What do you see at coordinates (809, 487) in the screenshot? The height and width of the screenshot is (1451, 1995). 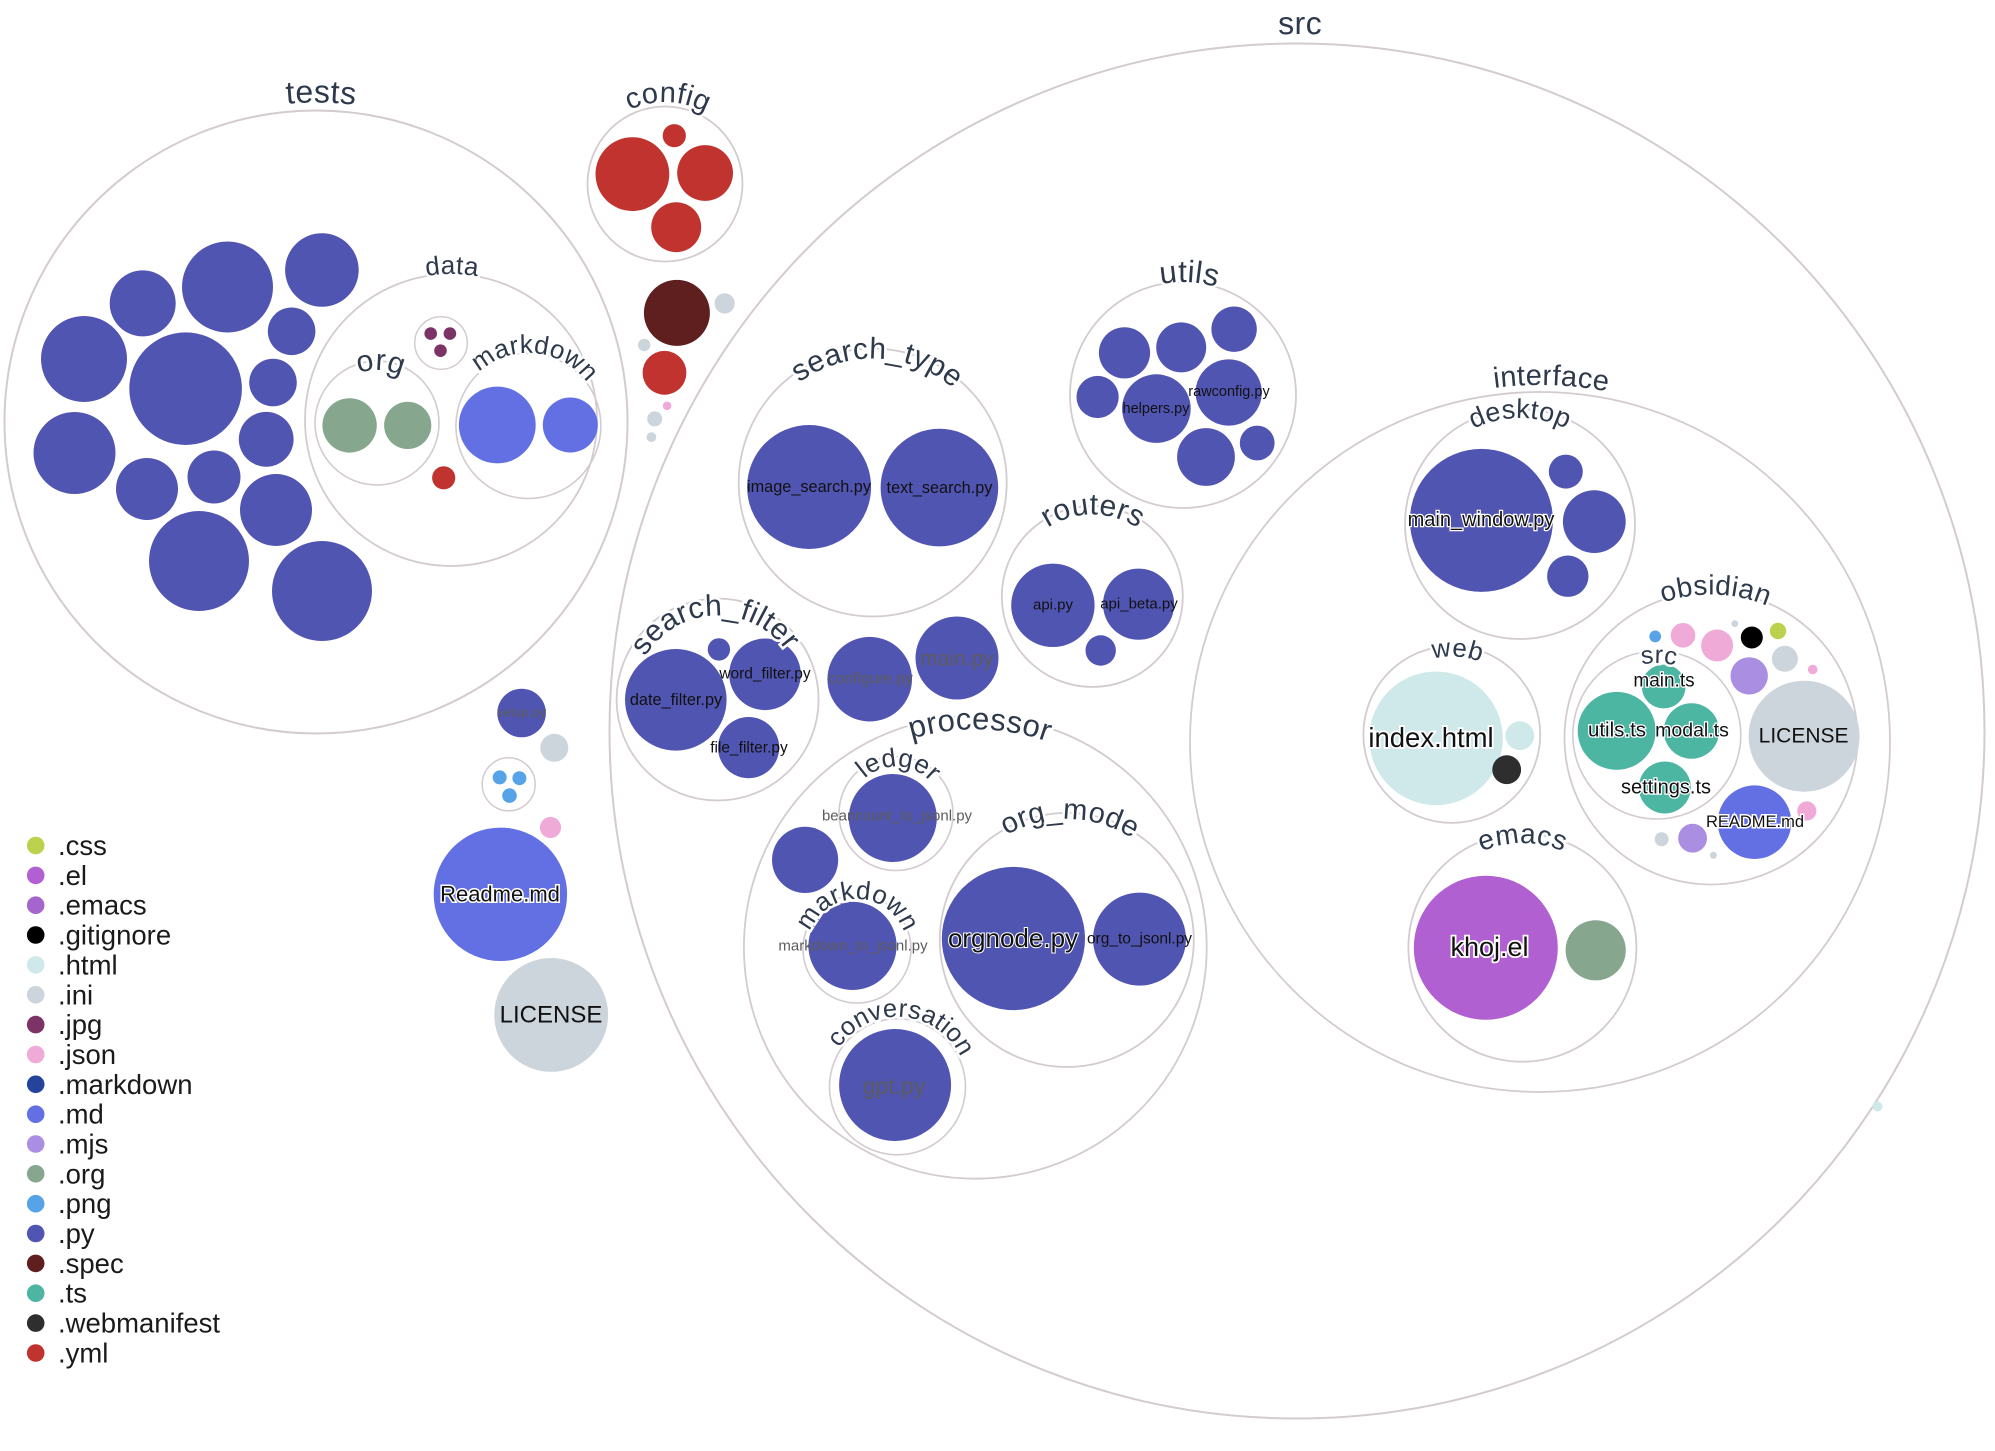 I see `svg-text: image_search.py` at bounding box center [809, 487].